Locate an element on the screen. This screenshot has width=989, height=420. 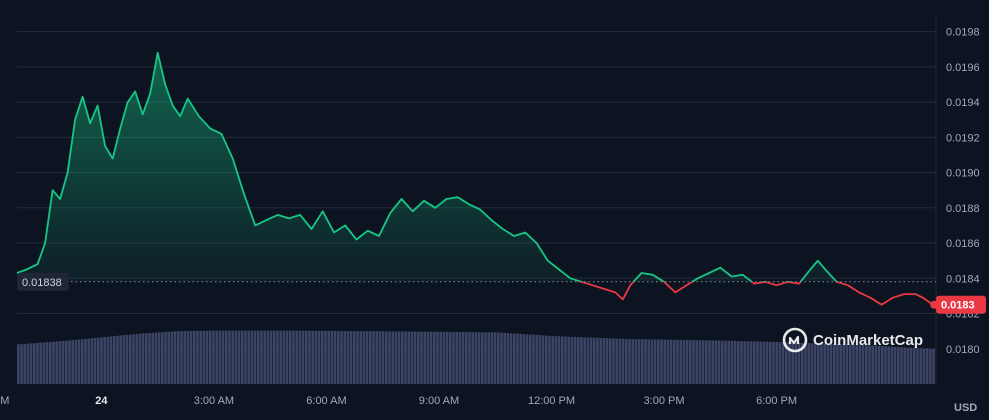
y-tick-label: 0.0188 is located at coordinates (963, 209).